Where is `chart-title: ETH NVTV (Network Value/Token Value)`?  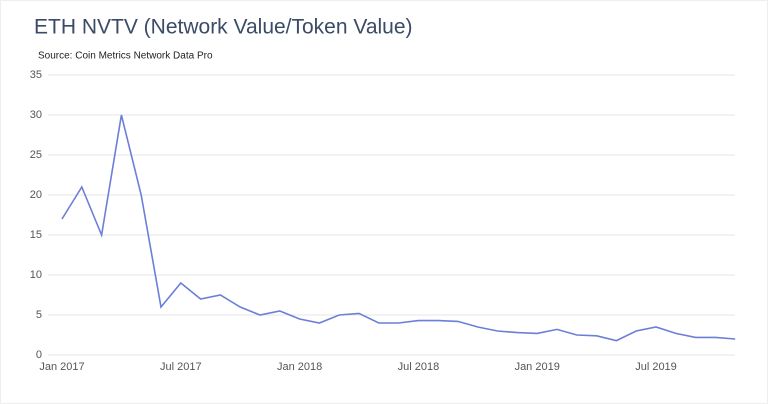 chart-title: ETH NVTV (Network Value/Token Value) is located at coordinates (223, 27).